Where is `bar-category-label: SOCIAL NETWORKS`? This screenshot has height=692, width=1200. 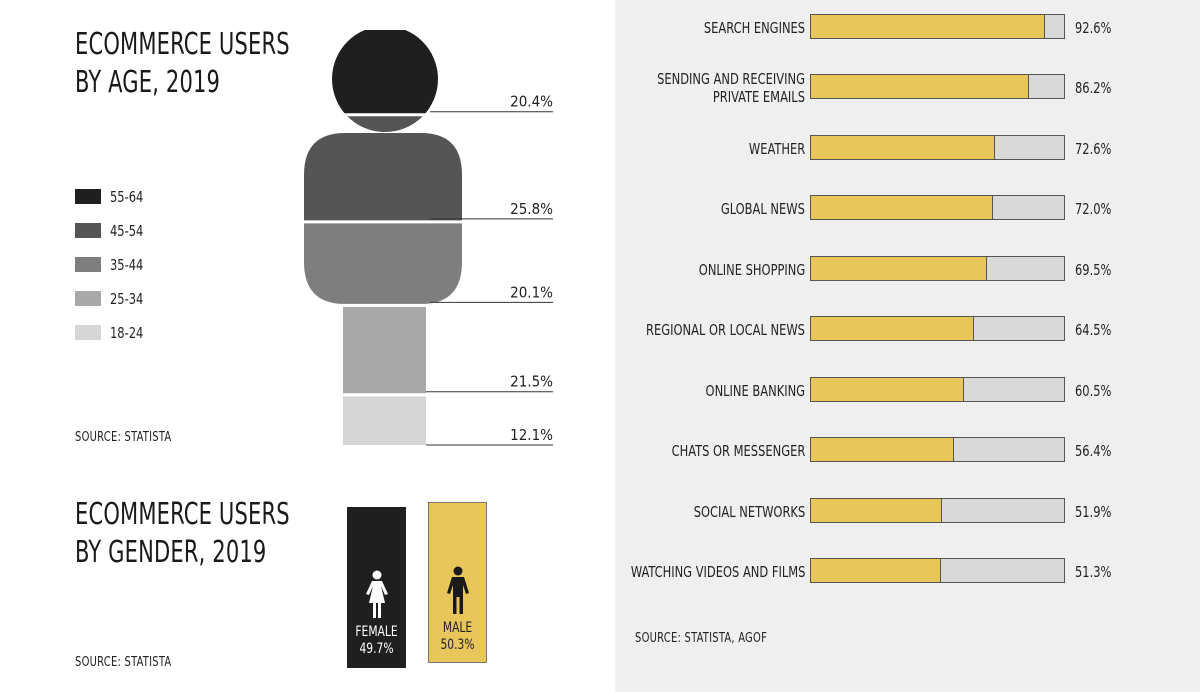
bar-category-label: SOCIAL NETWORKS is located at coordinates (749, 512).